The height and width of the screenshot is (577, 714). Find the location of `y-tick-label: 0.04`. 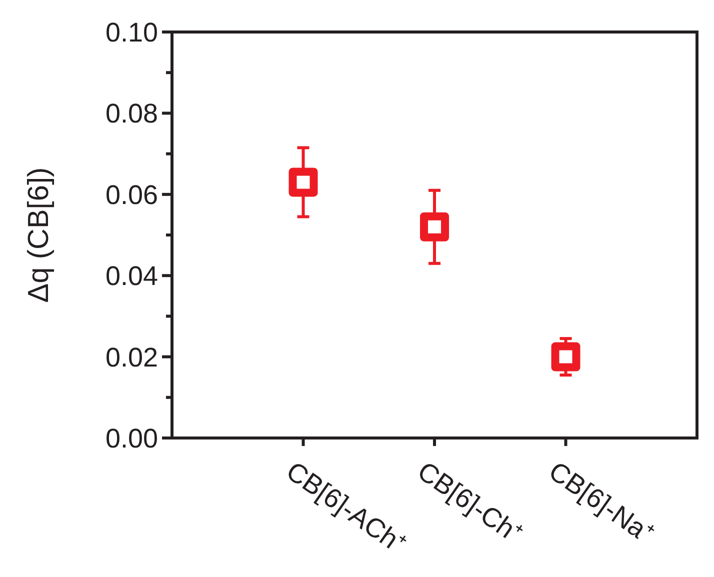

y-tick-label: 0.04 is located at coordinates (131, 276).